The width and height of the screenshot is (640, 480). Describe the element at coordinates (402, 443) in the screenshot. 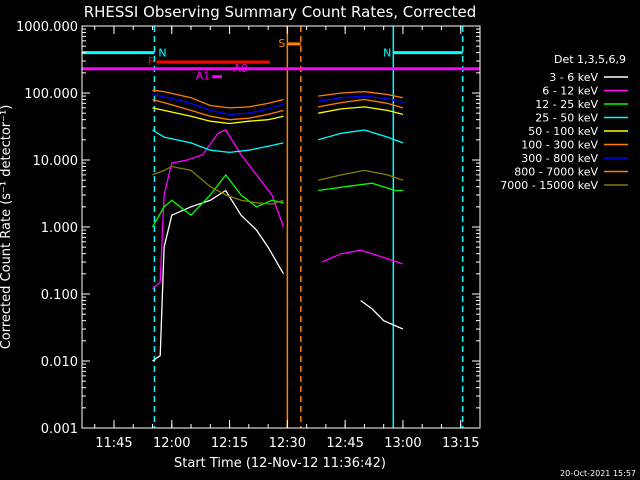

I see `x-tick-label: 13:00` at that location.